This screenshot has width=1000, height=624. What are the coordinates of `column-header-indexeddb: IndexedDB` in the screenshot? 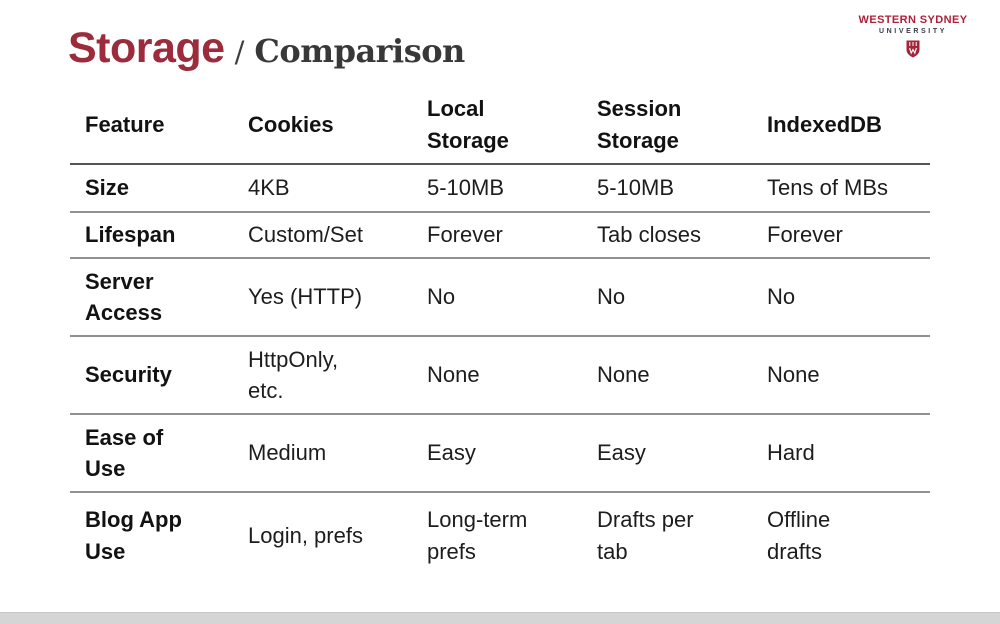 It's located at (841, 125).